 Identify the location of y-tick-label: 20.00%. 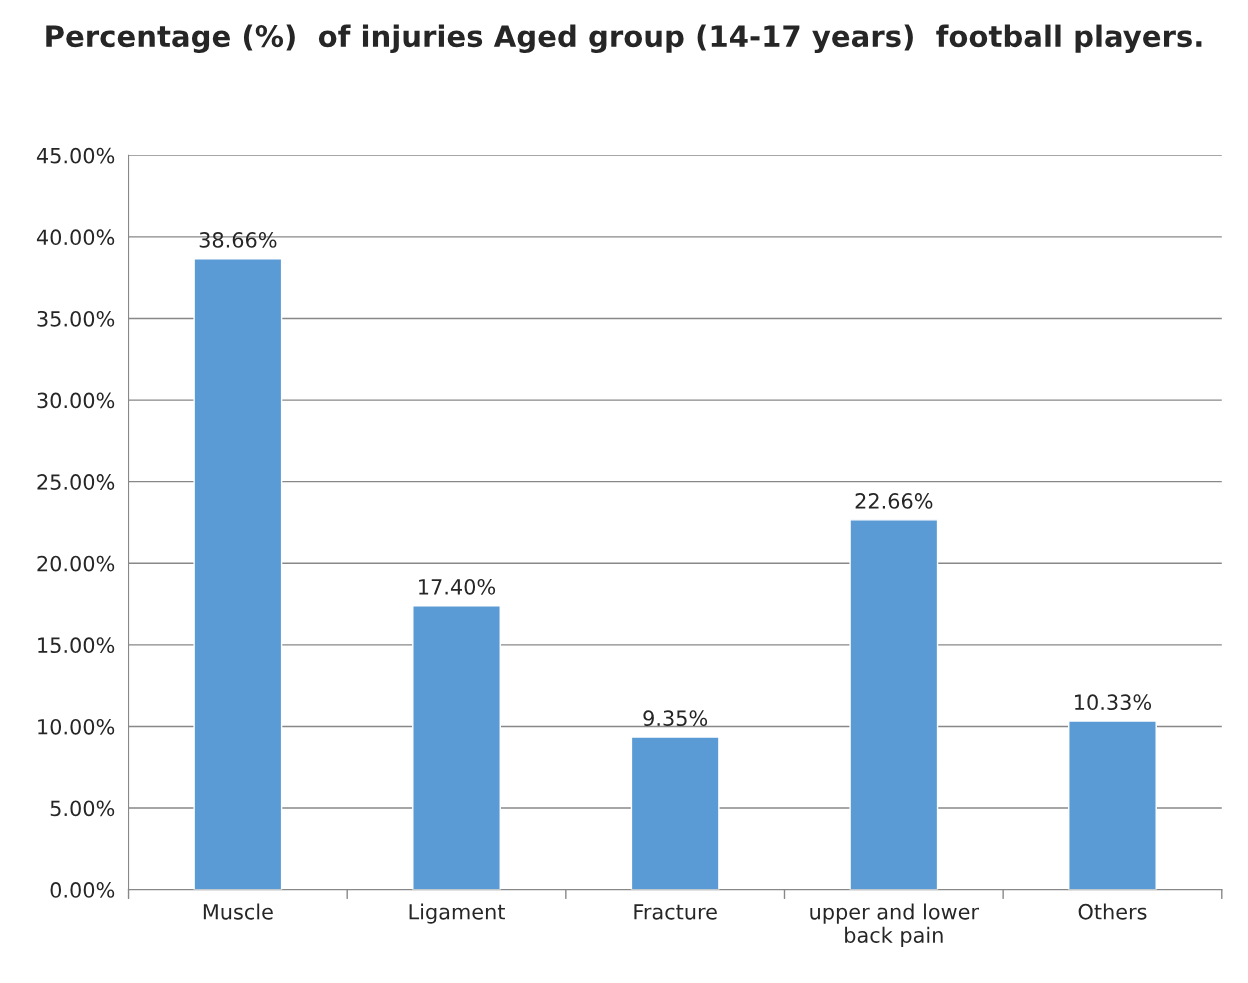
(76, 563).